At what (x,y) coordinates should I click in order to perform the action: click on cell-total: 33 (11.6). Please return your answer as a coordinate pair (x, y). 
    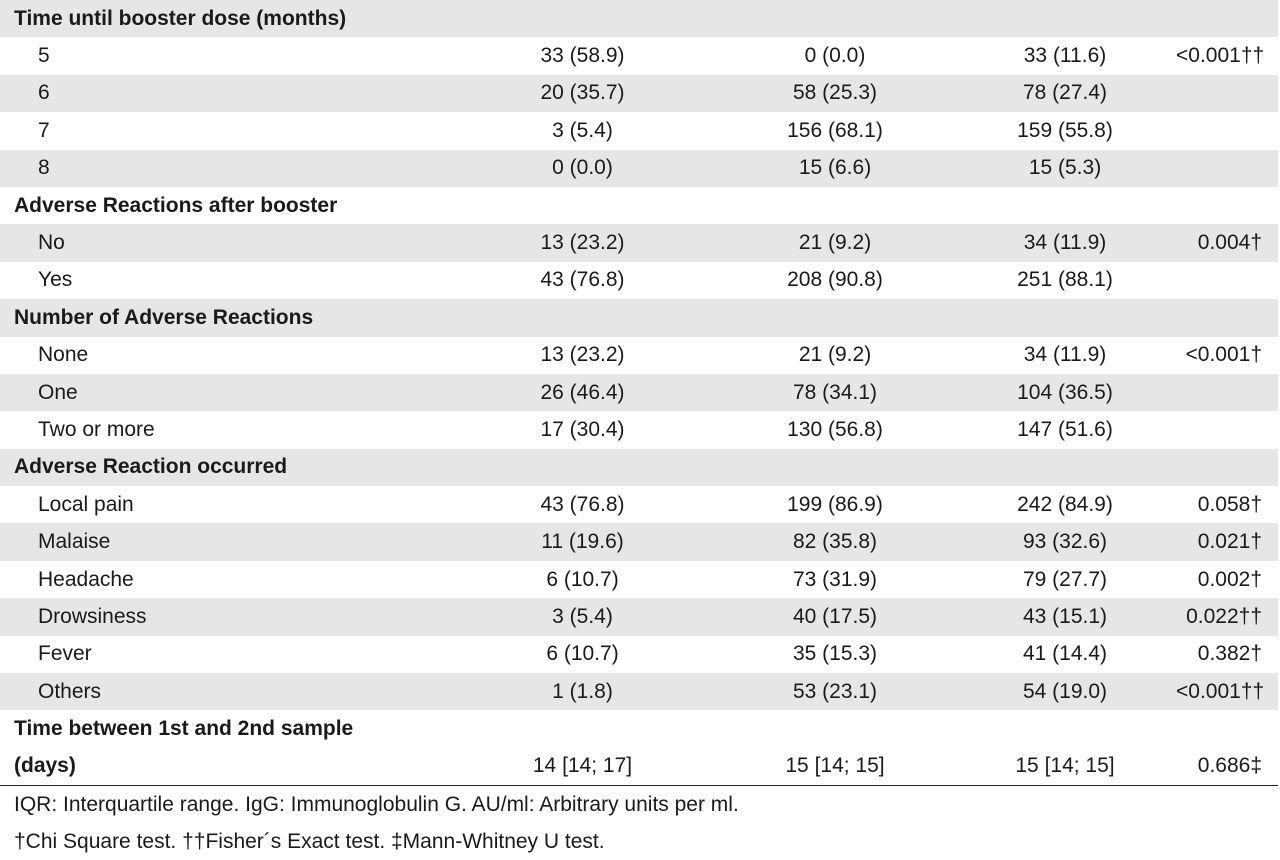
    Looking at the image, I should click on (1065, 56).